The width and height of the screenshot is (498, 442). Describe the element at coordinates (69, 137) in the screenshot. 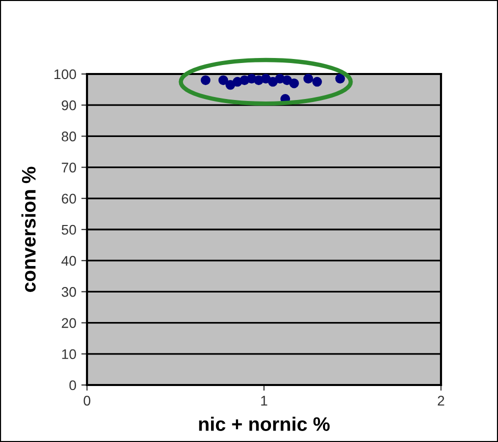

I see `y-tick-label: 80` at that location.